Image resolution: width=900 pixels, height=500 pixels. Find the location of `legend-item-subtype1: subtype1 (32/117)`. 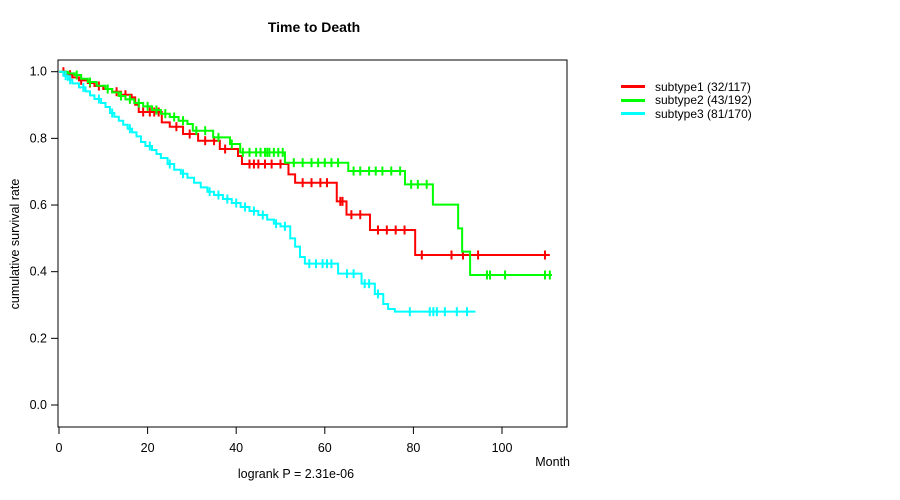

legend-item-subtype1: subtype1 (32/117) is located at coordinates (686, 87).